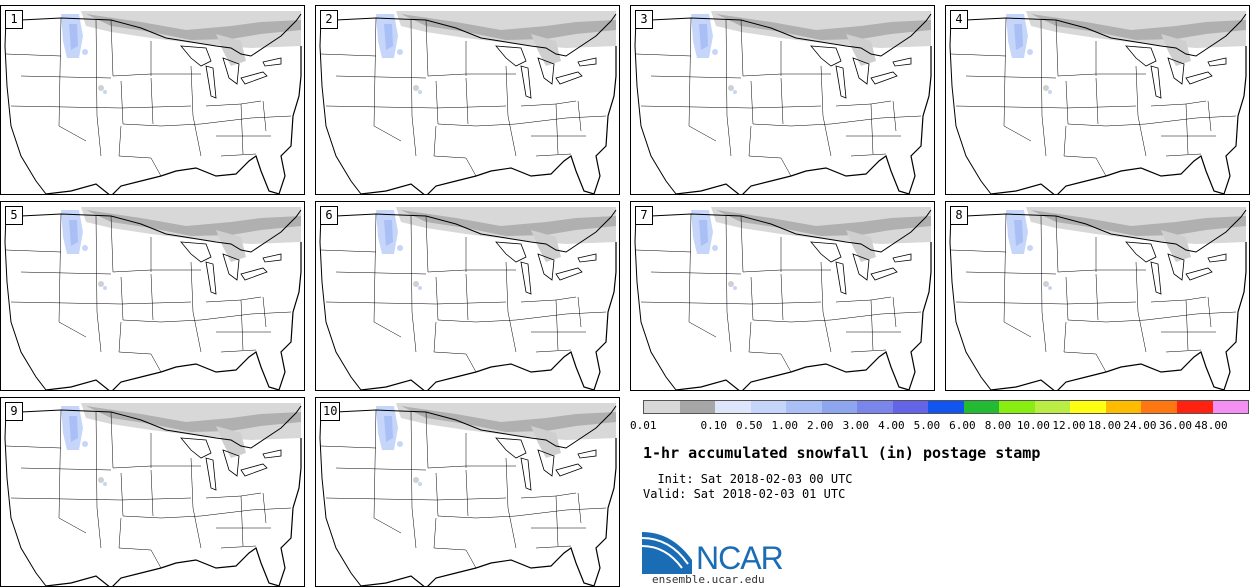 This screenshot has height=588, width=1260. I want to click on colorbar-tick-label: 1.00, so click(785, 425).